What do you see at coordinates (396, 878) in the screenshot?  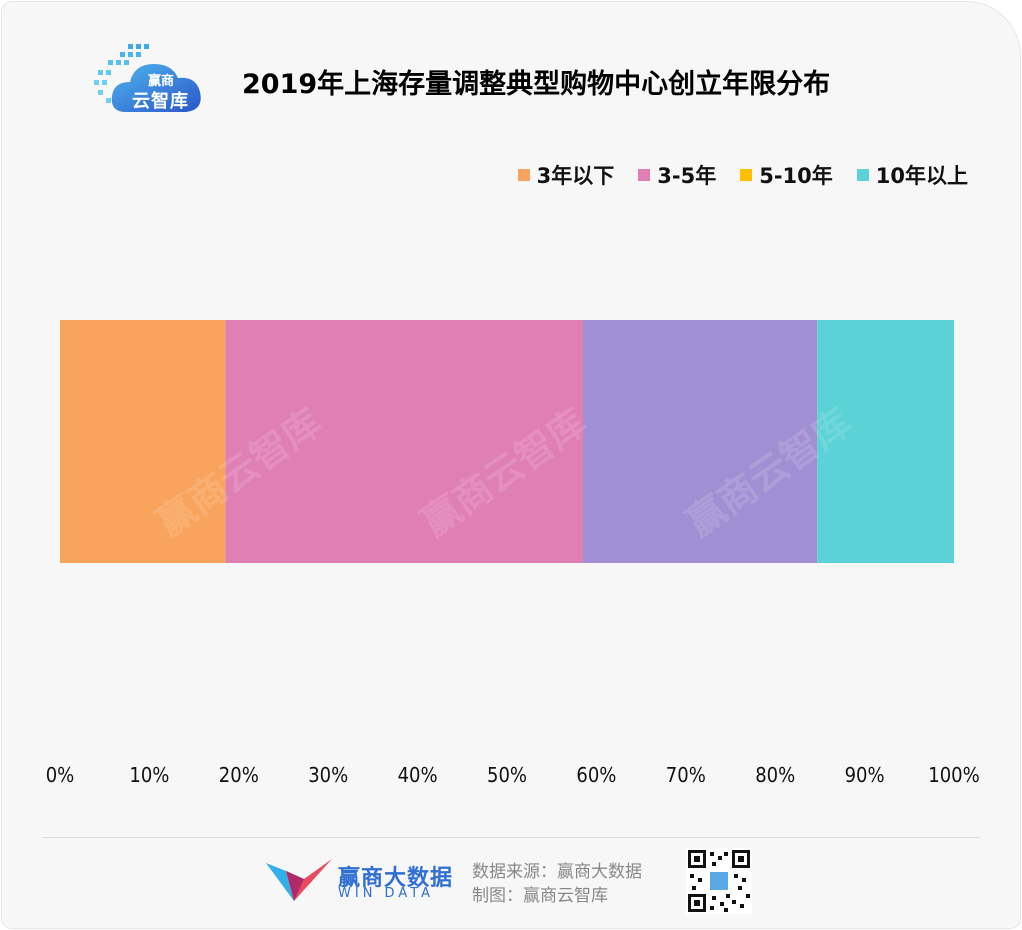 I see `footer-brand-name: 赢商大数据` at bounding box center [396, 878].